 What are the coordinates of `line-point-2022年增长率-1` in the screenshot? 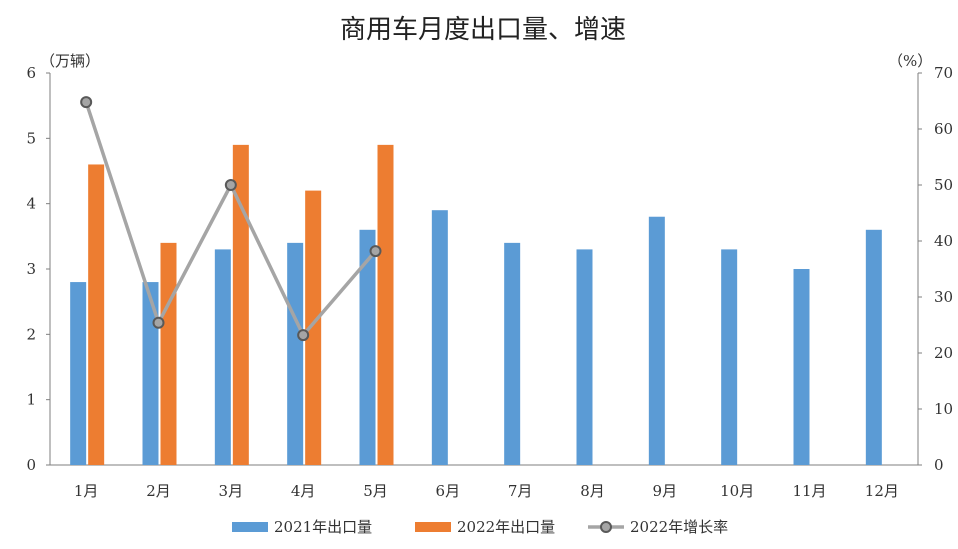 It's located at (86, 102).